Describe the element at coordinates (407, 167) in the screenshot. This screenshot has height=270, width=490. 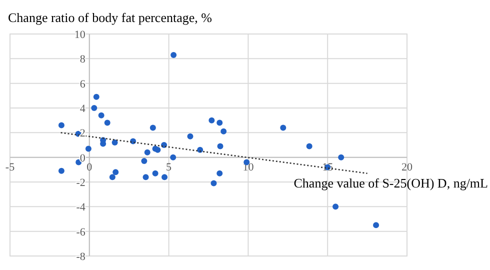
I see `x-tick-label: 20` at that location.